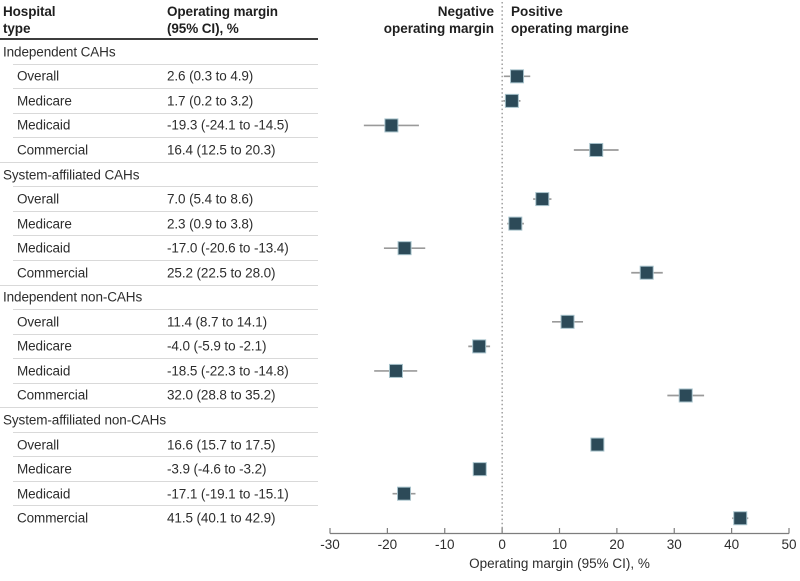  Describe the element at coordinates (222, 20) in the screenshot. I see `column-header-operating-margin: Operating margin (95% CI), %` at that location.